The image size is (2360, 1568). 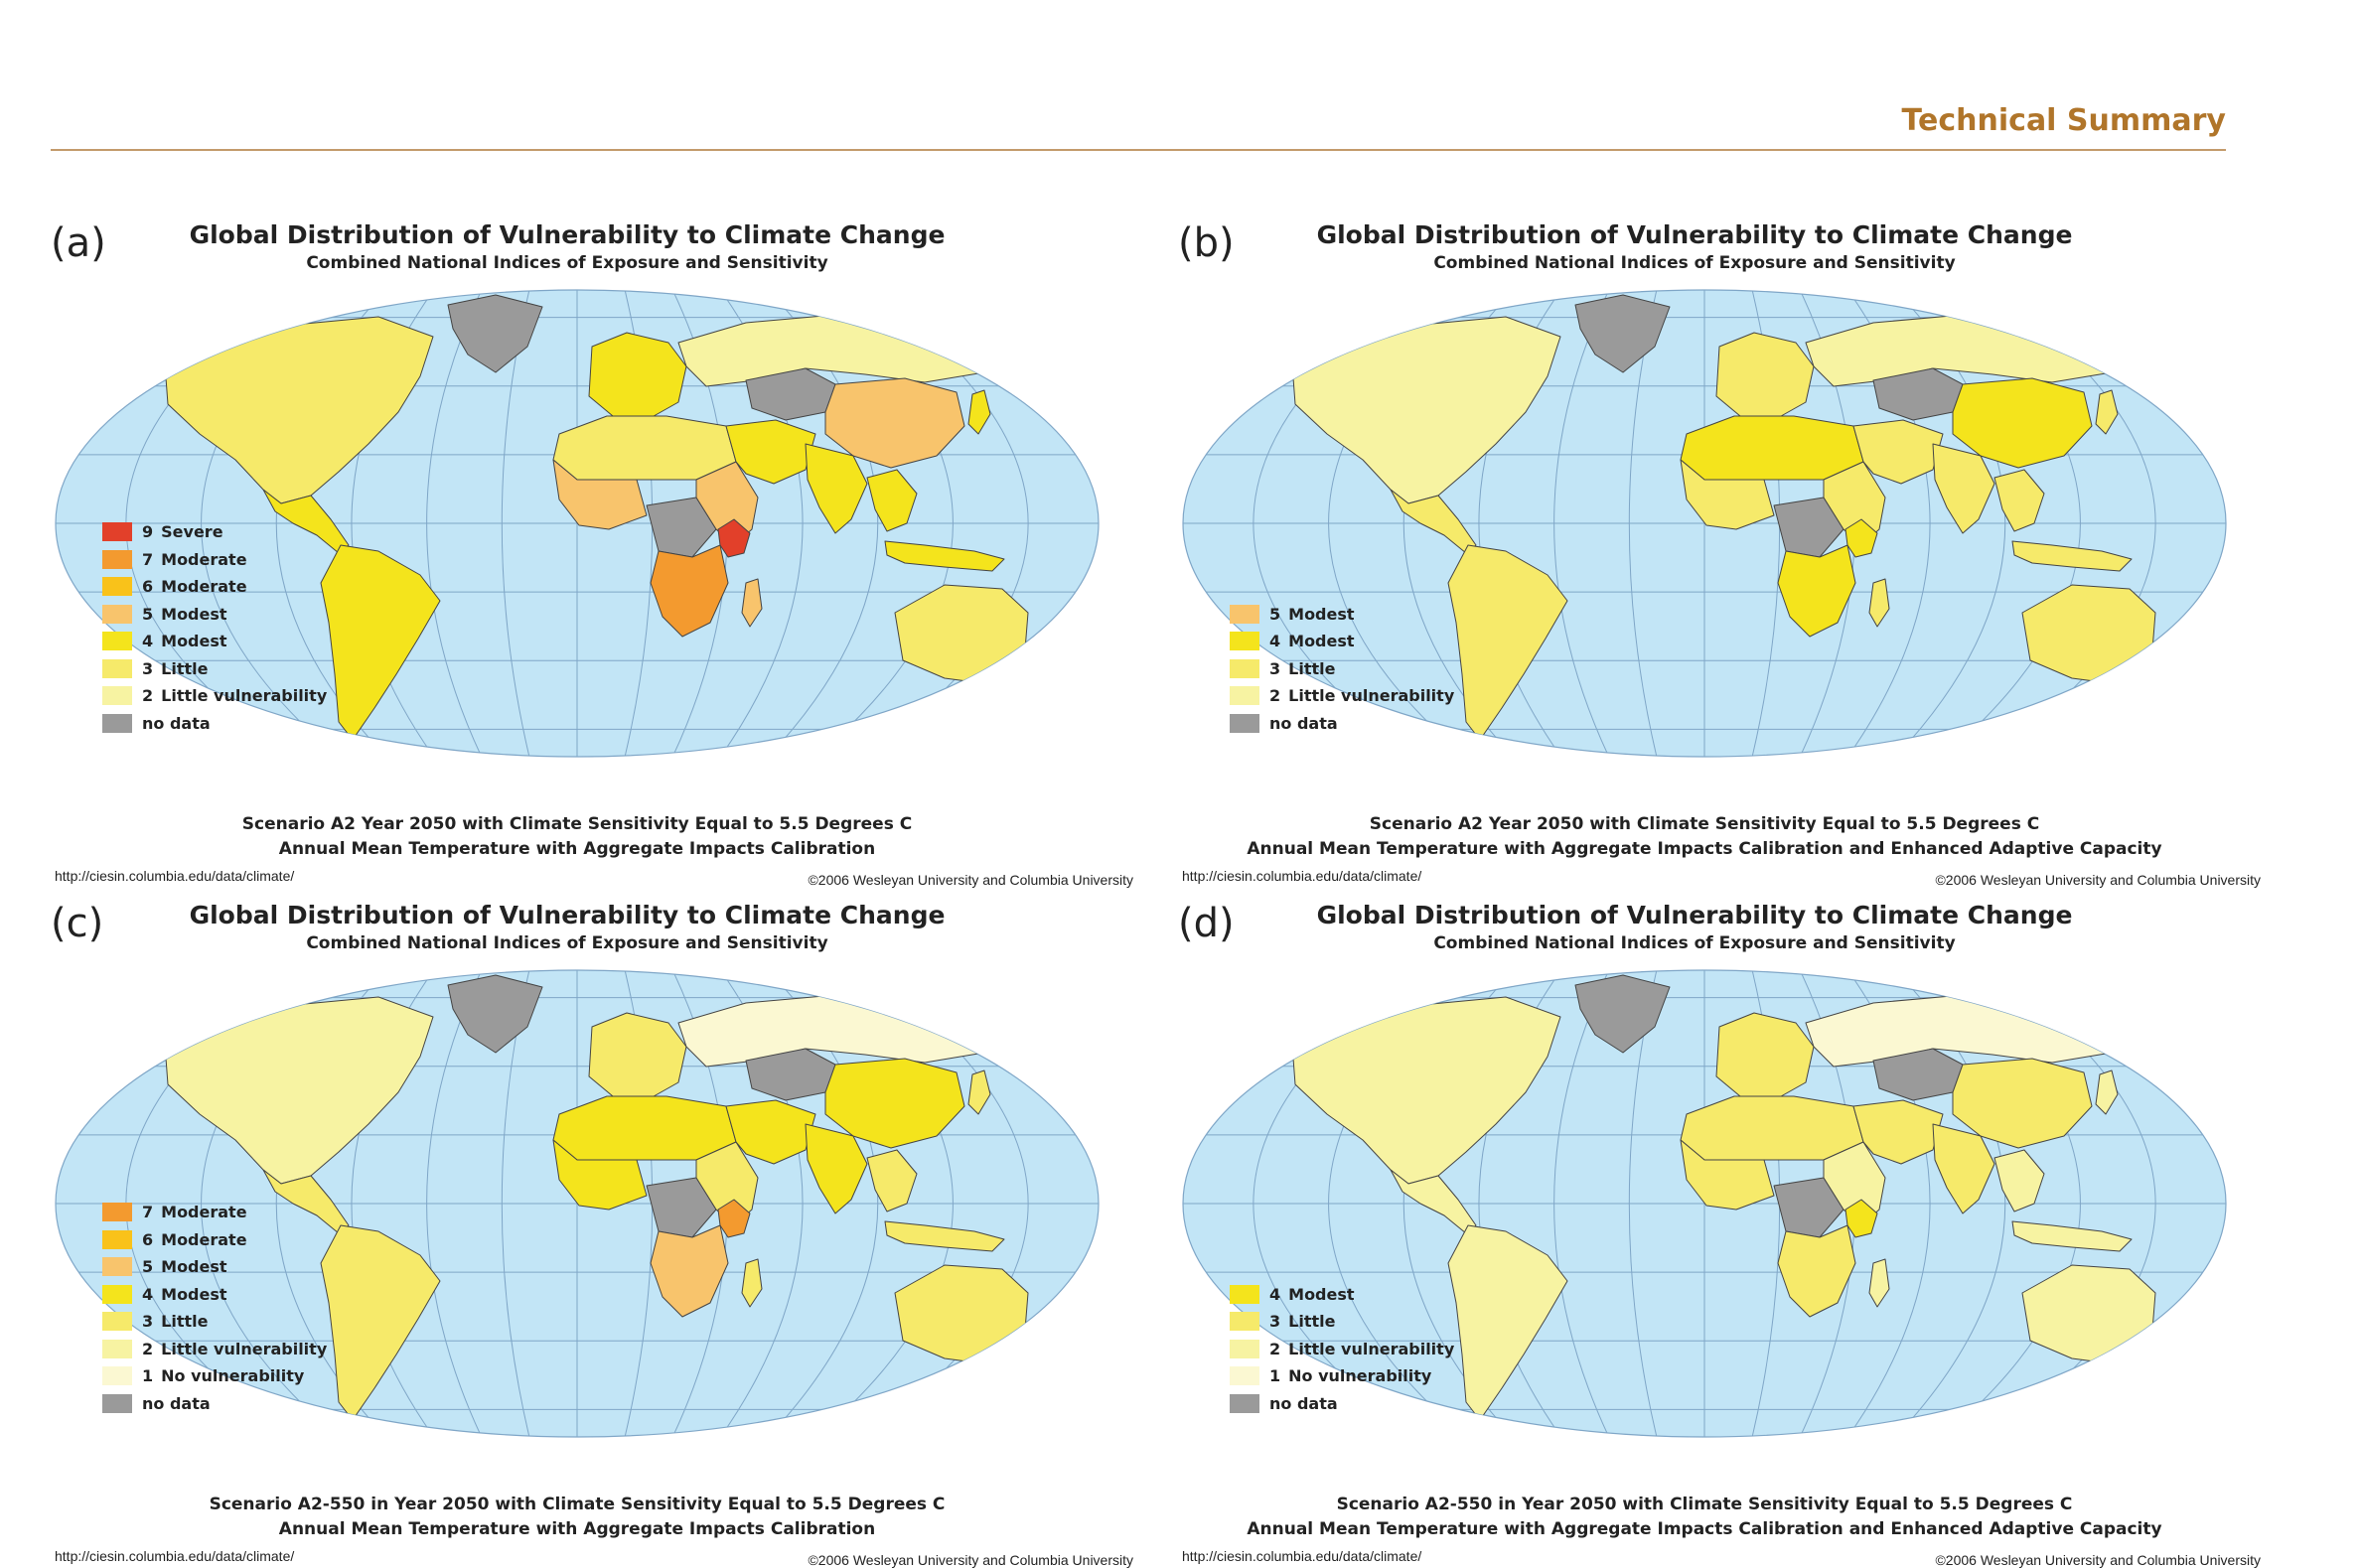 I want to click on legend-value: 5, so click(x=148, y=614).